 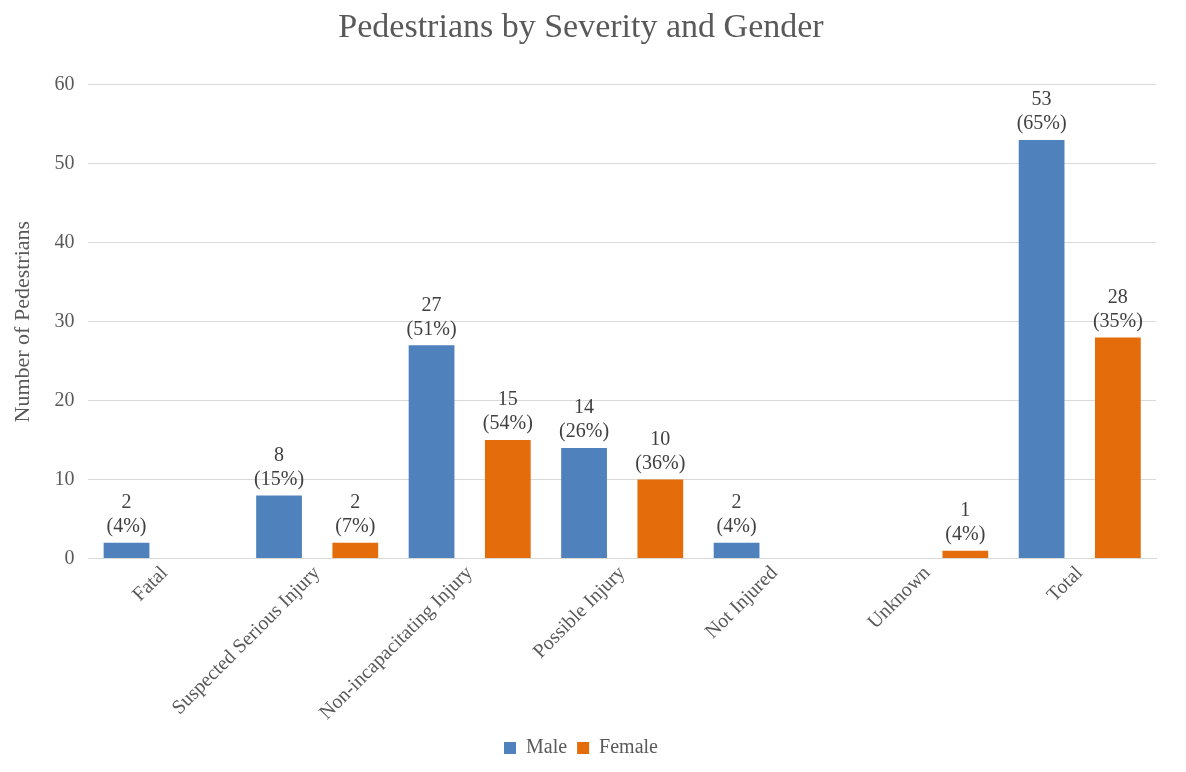 I want to click on data-label: 8 (15%), so click(x=279, y=466).